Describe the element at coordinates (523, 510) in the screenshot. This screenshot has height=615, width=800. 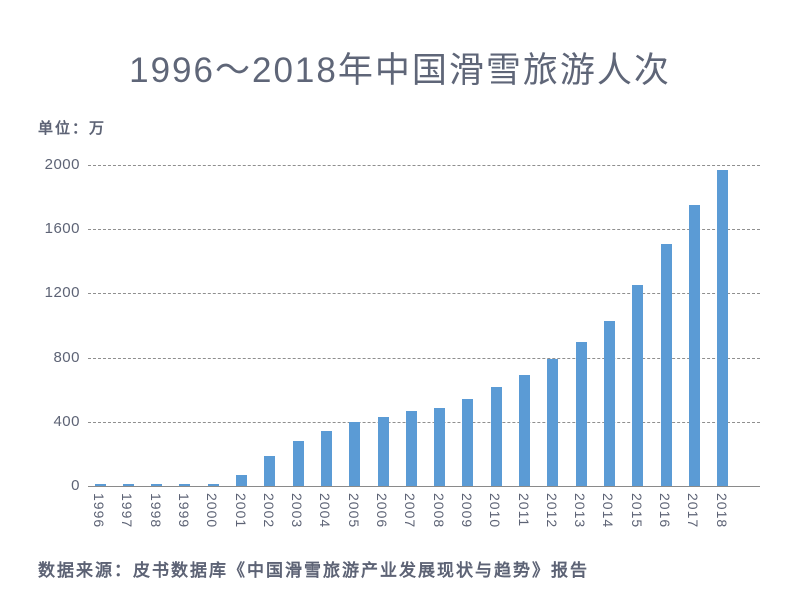
I see `x-axis-tick-label-2011: 2011` at that location.